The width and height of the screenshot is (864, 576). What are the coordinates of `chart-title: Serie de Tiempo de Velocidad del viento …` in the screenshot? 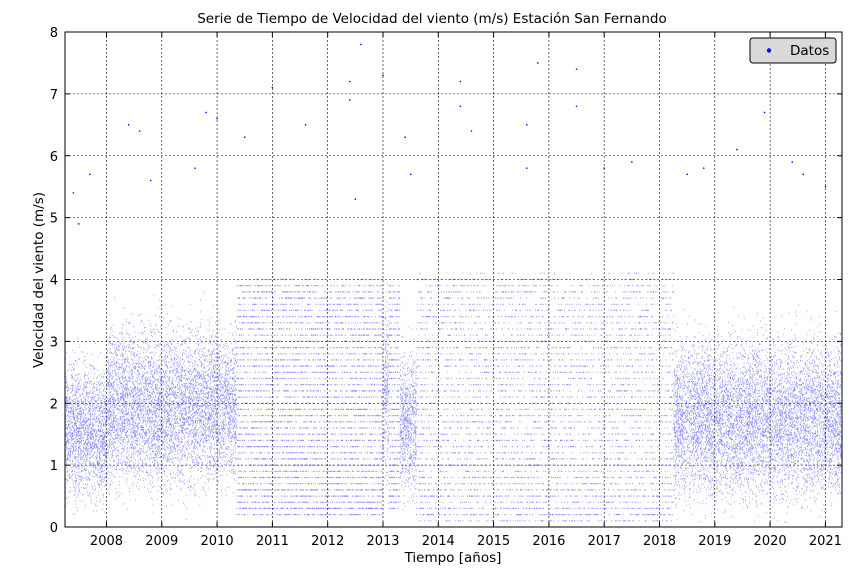 It's located at (432, 19).